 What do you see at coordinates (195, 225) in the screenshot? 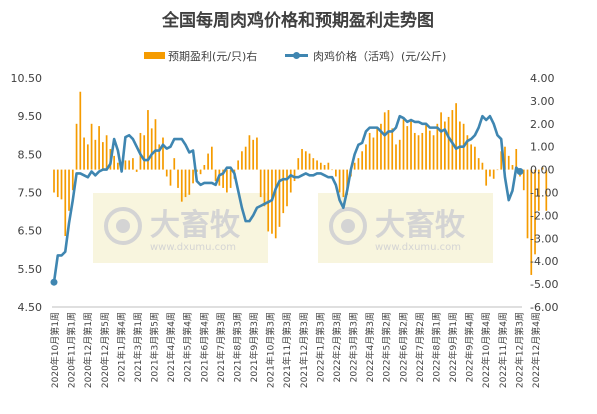
I see `watermark-name-left: 大畜牧` at bounding box center [195, 225].